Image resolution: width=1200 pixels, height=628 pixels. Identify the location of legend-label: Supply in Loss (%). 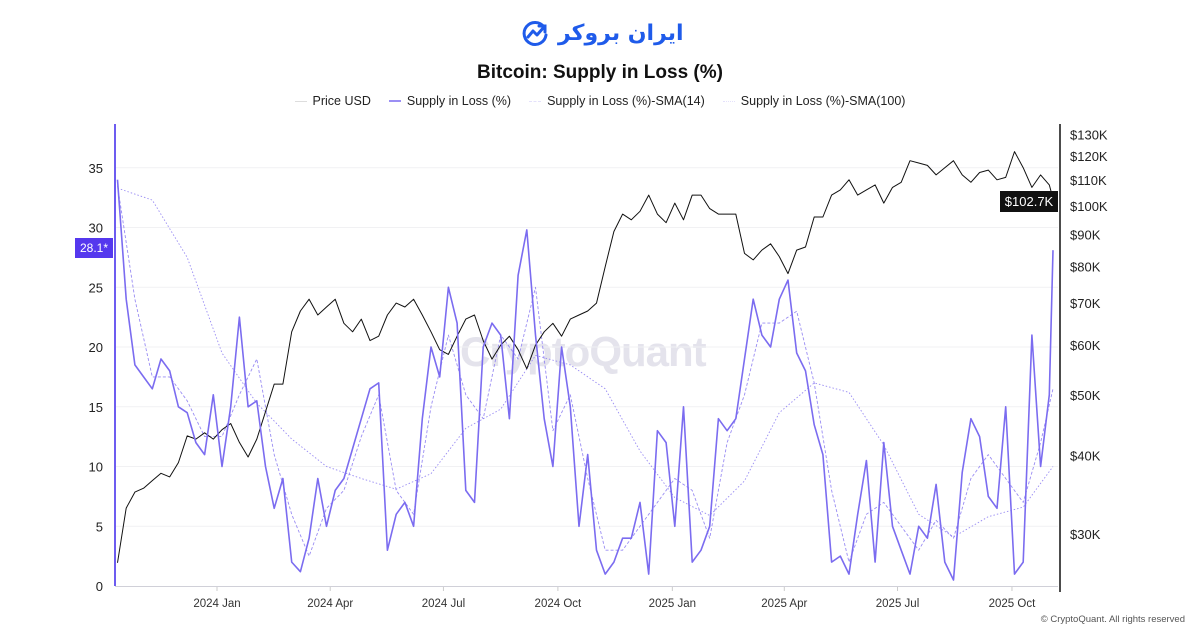
(459, 101).